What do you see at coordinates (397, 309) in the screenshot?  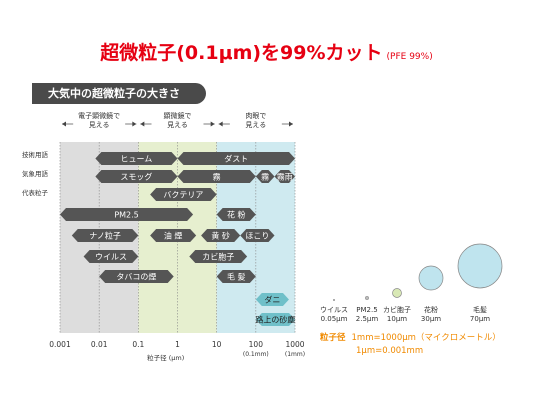 I see `size-name-2: カビ胞子` at bounding box center [397, 309].